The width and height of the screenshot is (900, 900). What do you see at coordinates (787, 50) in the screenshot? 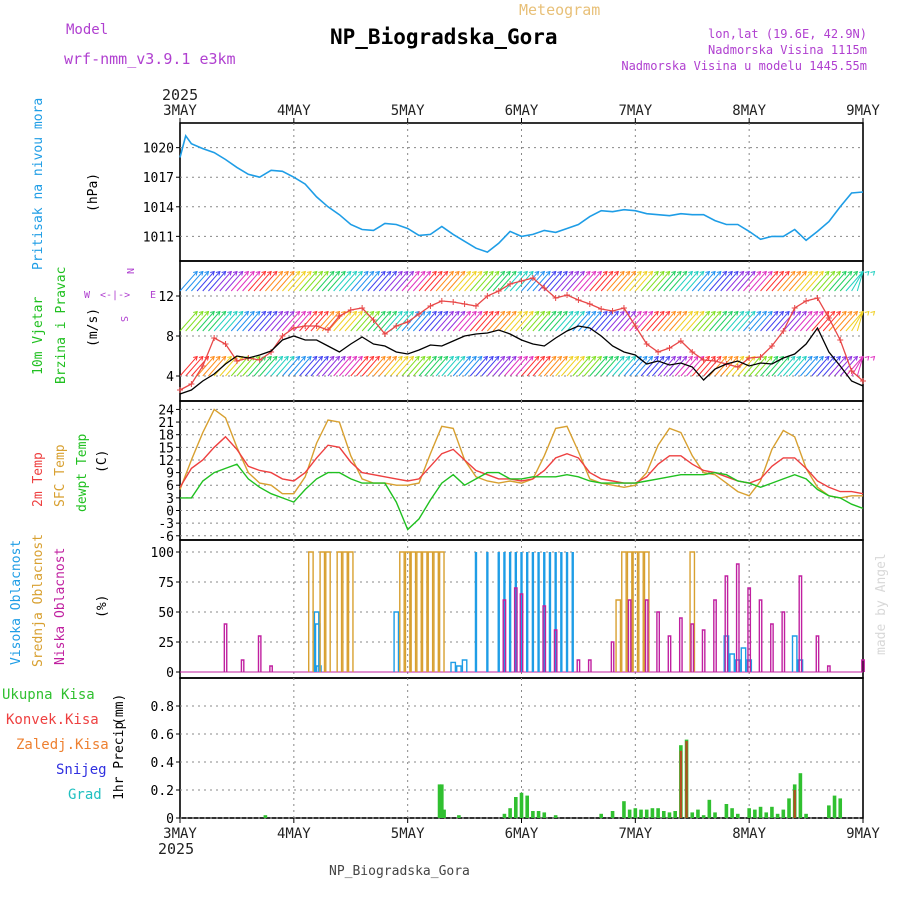
I see `elevation-label: Nadmorska Visina 1115m` at bounding box center [787, 50].